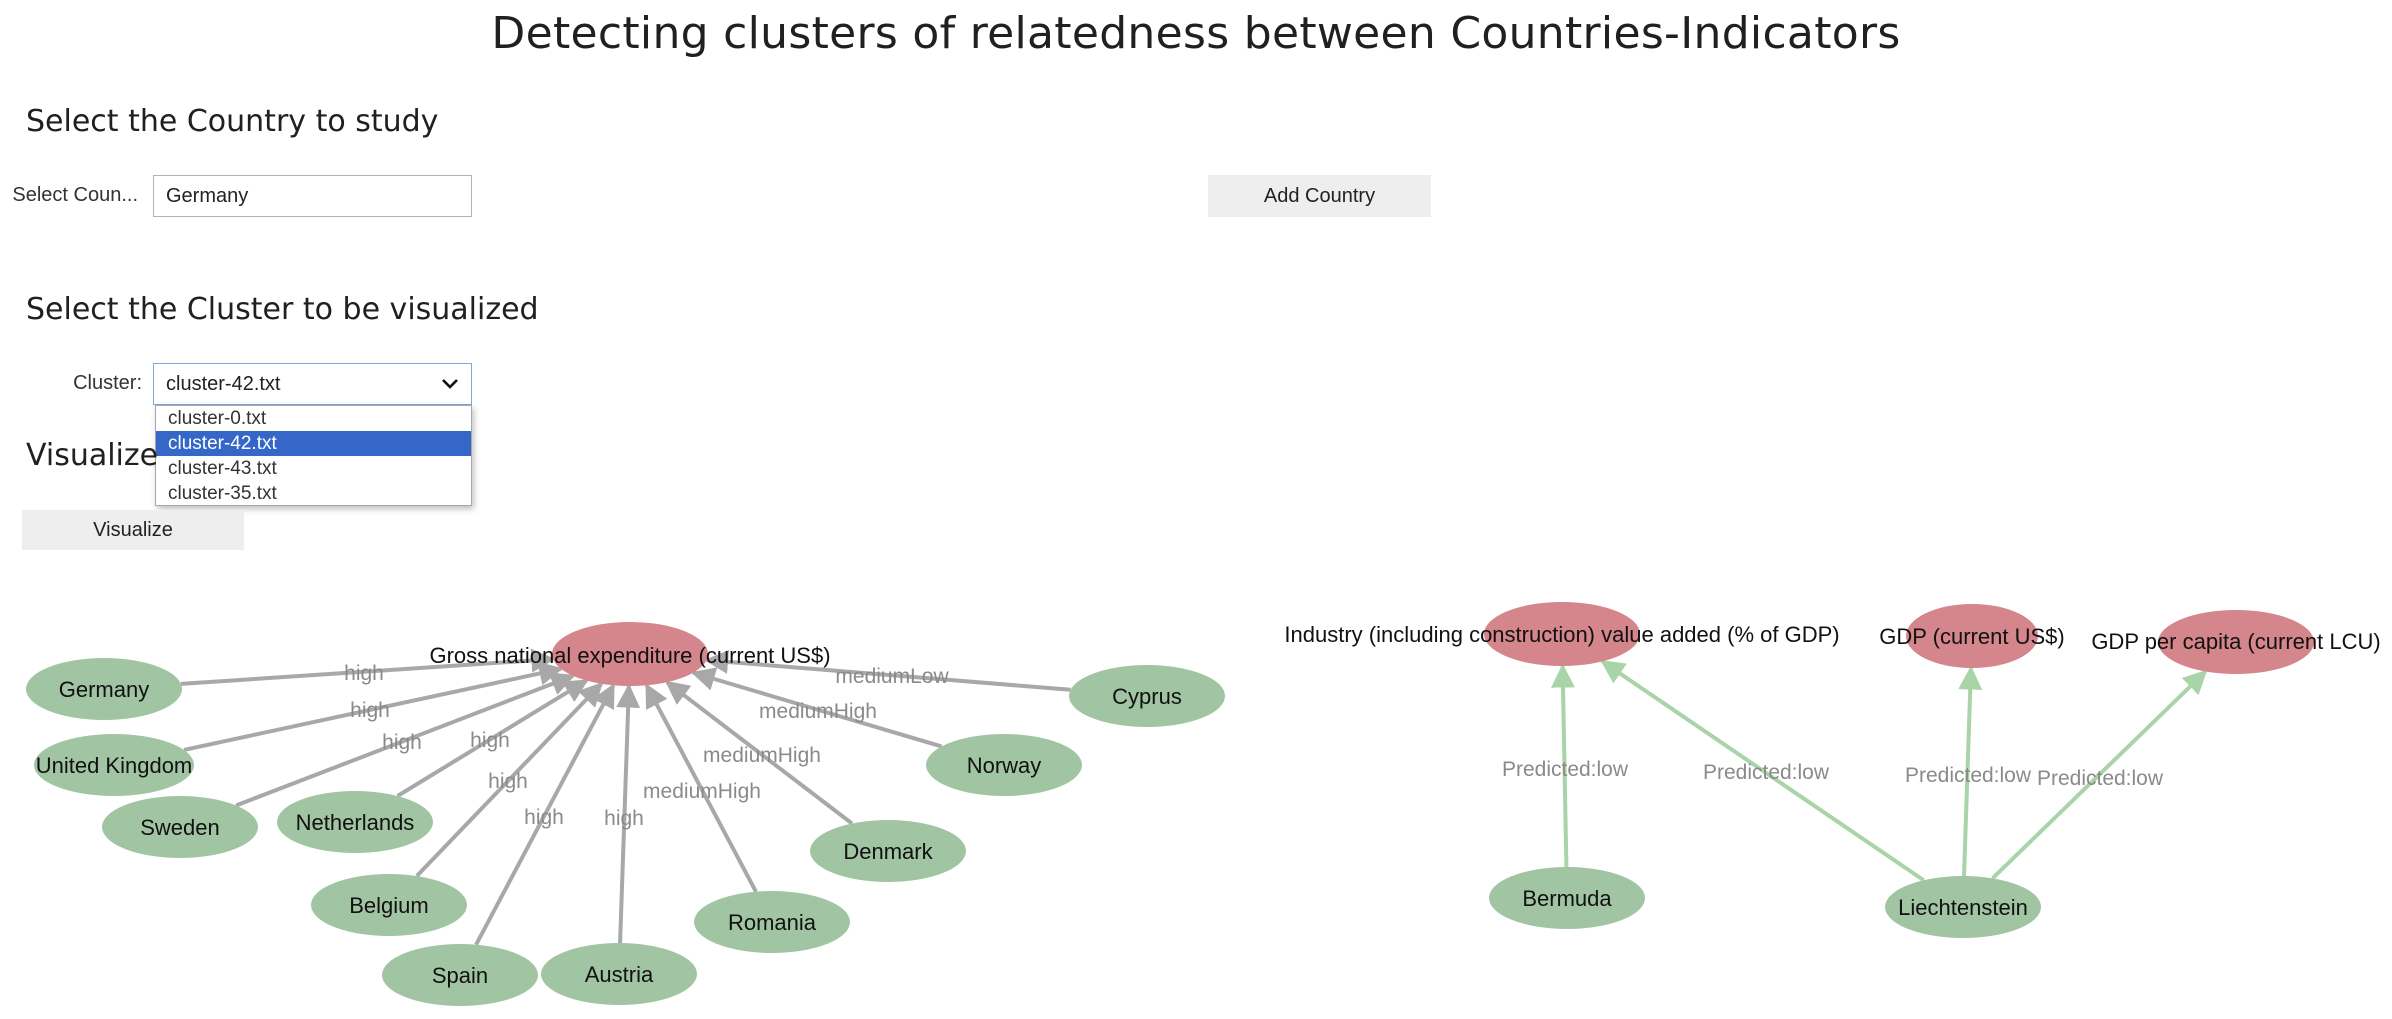 The height and width of the screenshot is (1019, 2392). I want to click on edge-spain-gne, so click(545, 814).